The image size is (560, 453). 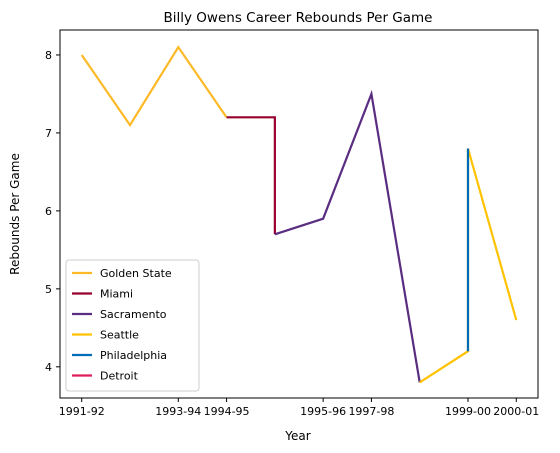 I want to click on y-tick-label: 6, so click(x=48, y=211).